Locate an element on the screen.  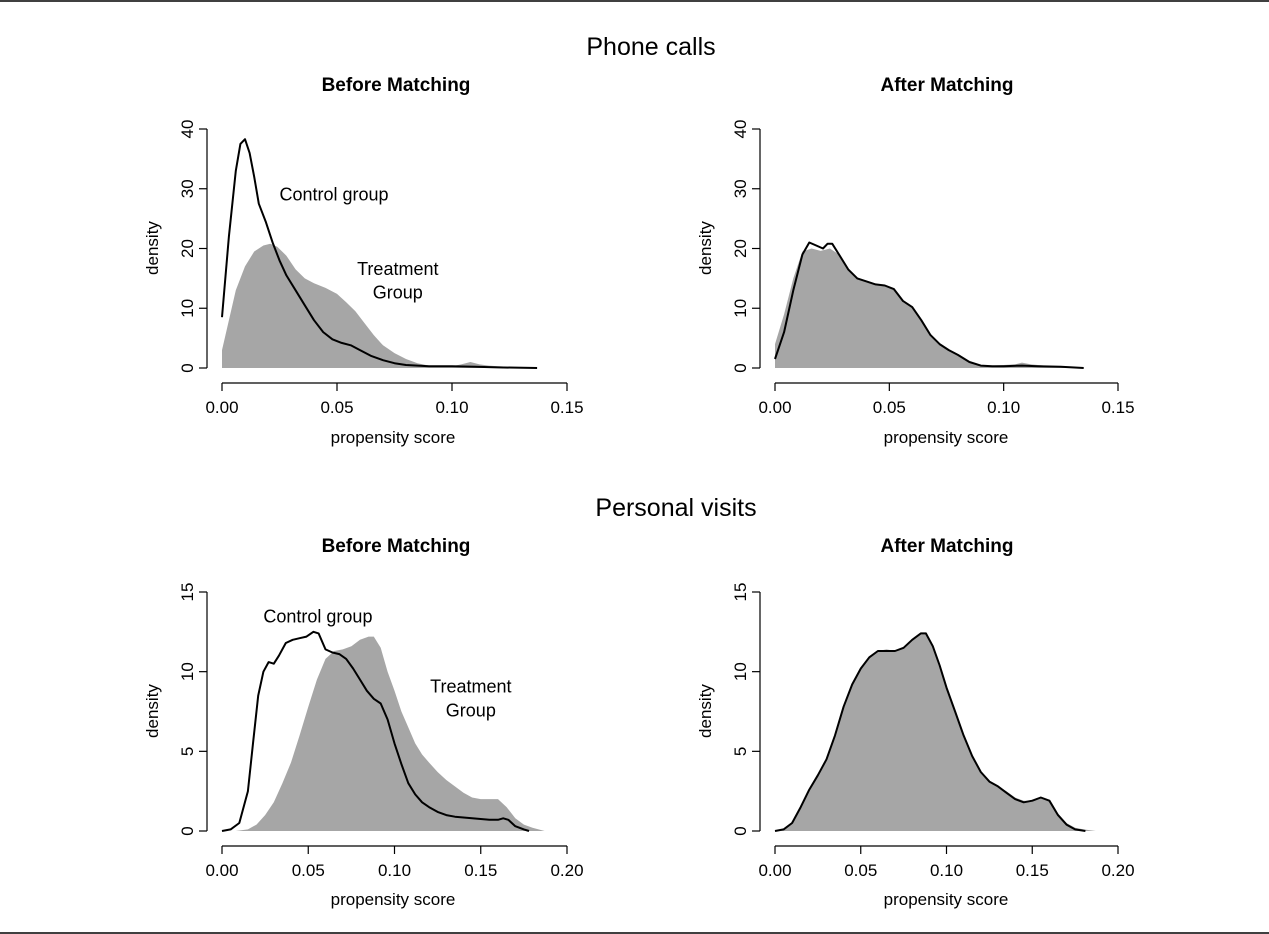
section-title-personal-visits: Personal visits is located at coordinates (675, 508).